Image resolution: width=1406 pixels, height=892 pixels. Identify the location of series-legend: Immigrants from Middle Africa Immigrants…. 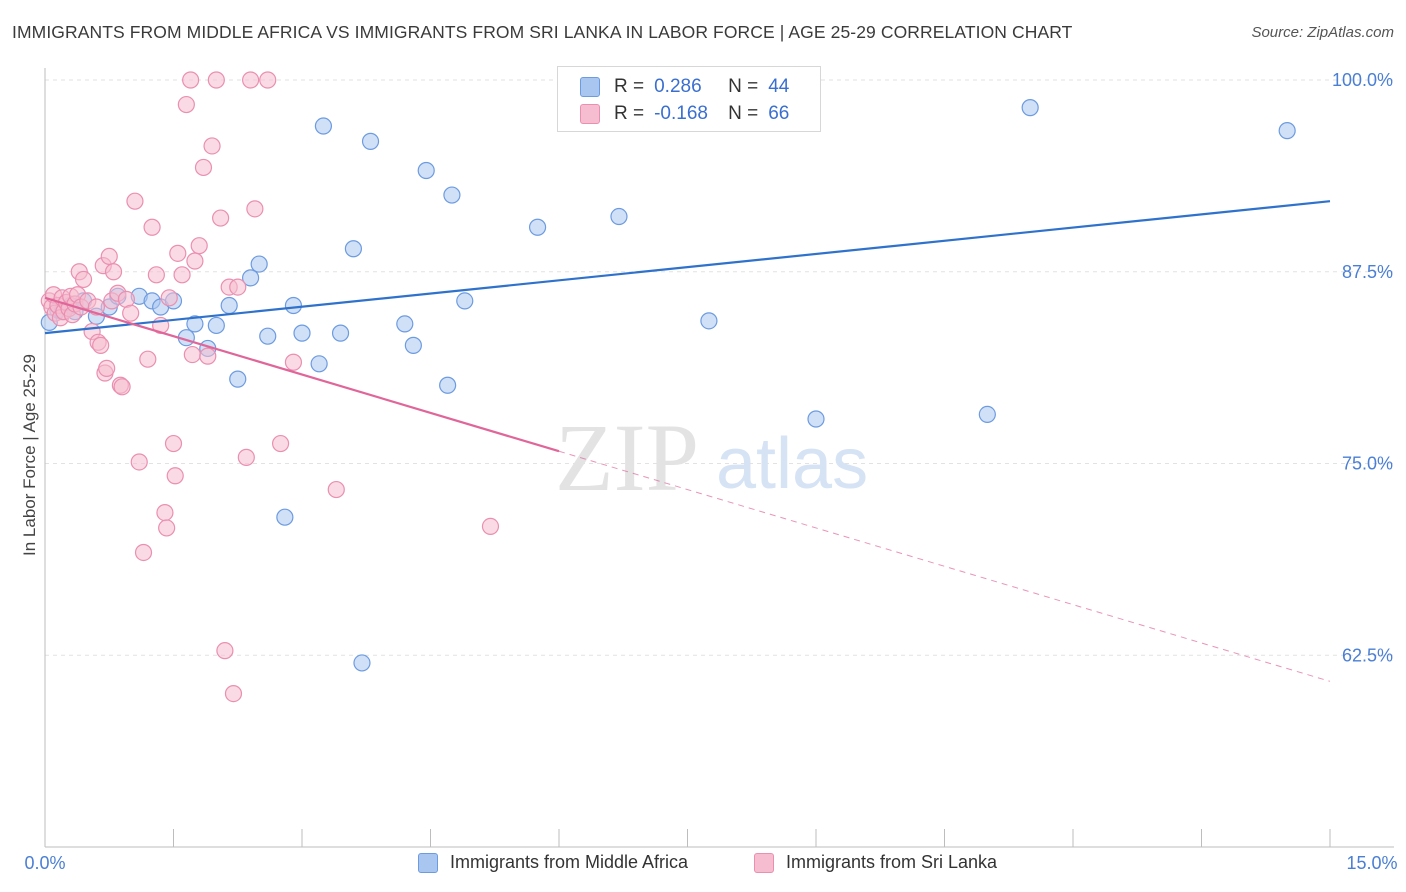
(703, 865).